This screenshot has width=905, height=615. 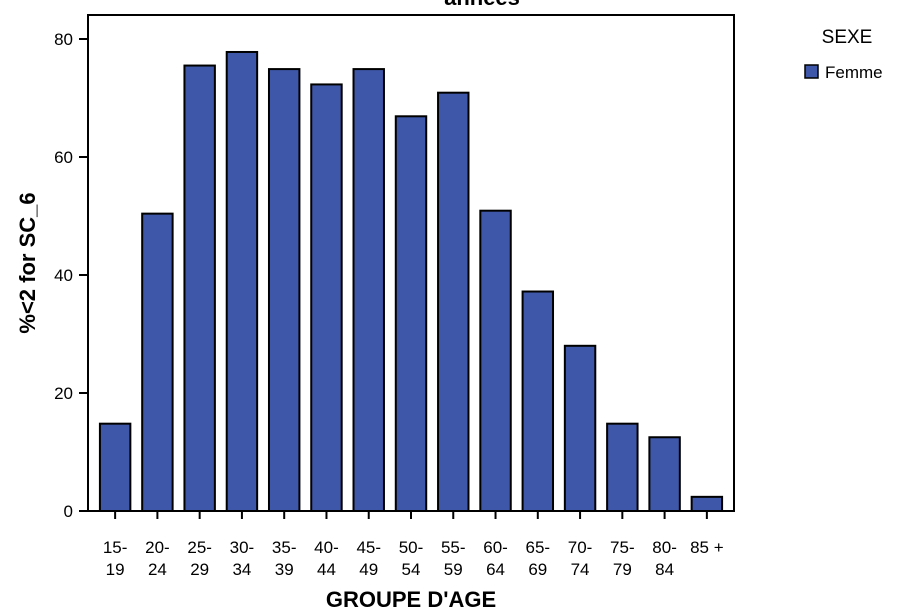 I want to click on y-tick-label: 80, so click(x=63, y=39).